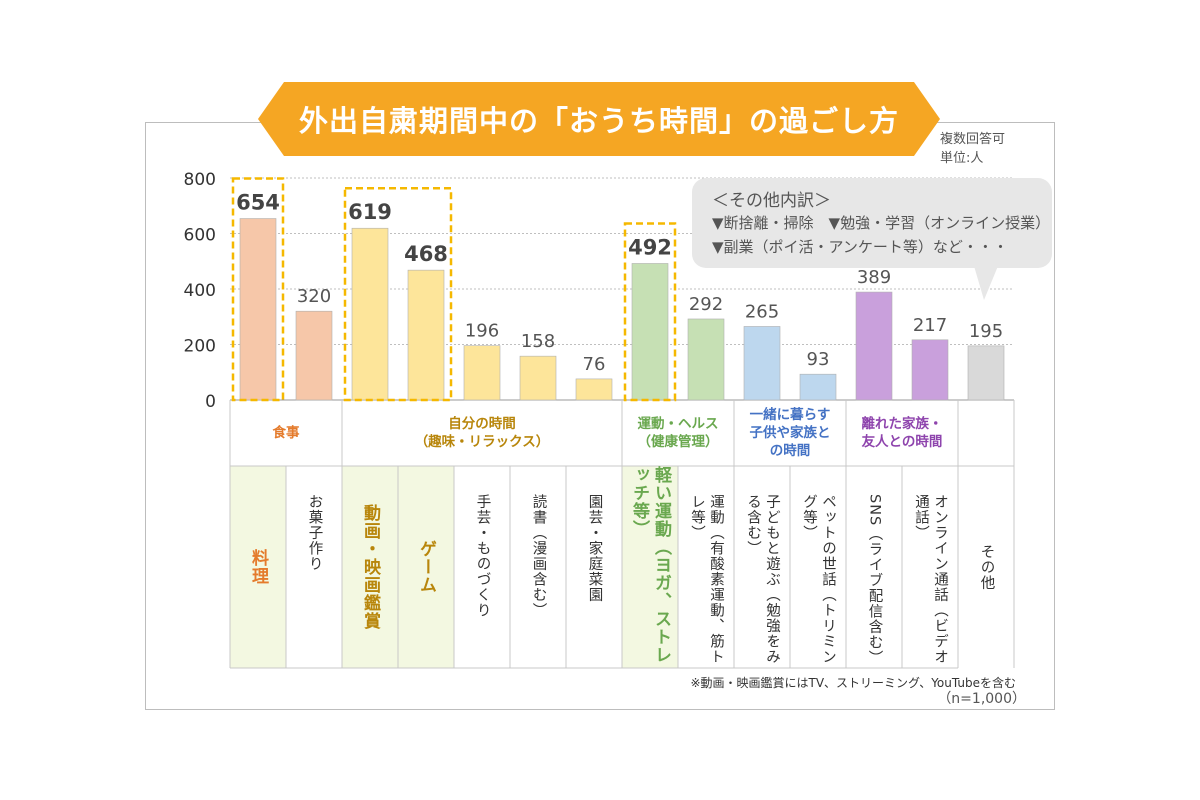 The height and width of the screenshot is (800, 1200). Describe the element at coordinates (482, 433) in the screenshot. I see `group-header: 自分の時間 （趣味・リラックス）` at that location.